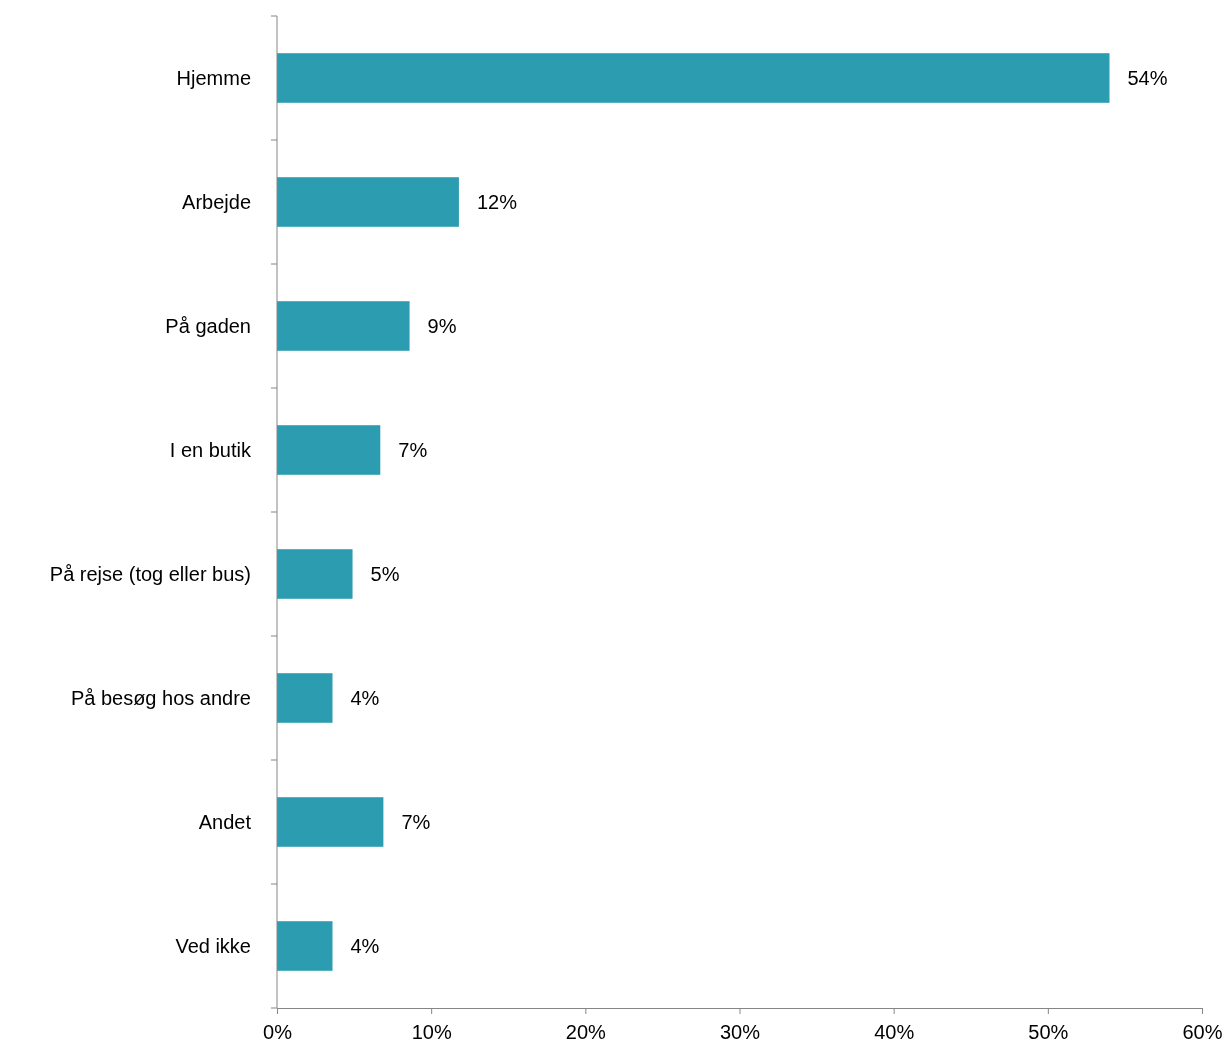 This screenshot has height=1053, width=1232. Describe the element at coordinates (208, 326) in the screenshot. I see `y-tick-label: På gaden` at that location.